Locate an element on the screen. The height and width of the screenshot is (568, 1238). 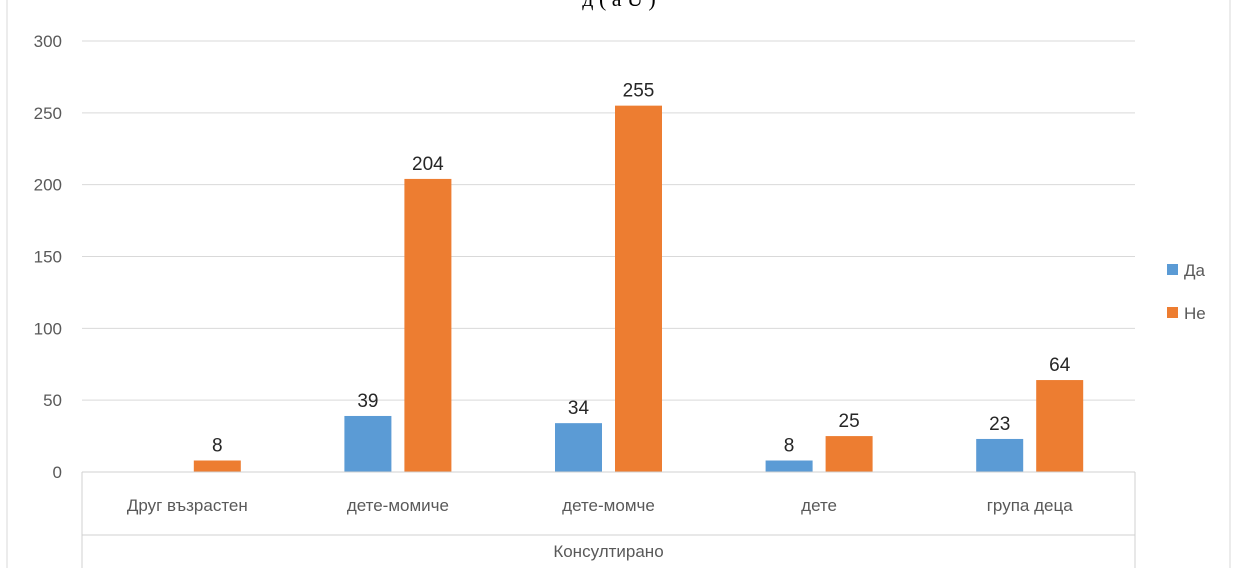
x-tick-label: дете-момиче is located at coordinates (398, 505).